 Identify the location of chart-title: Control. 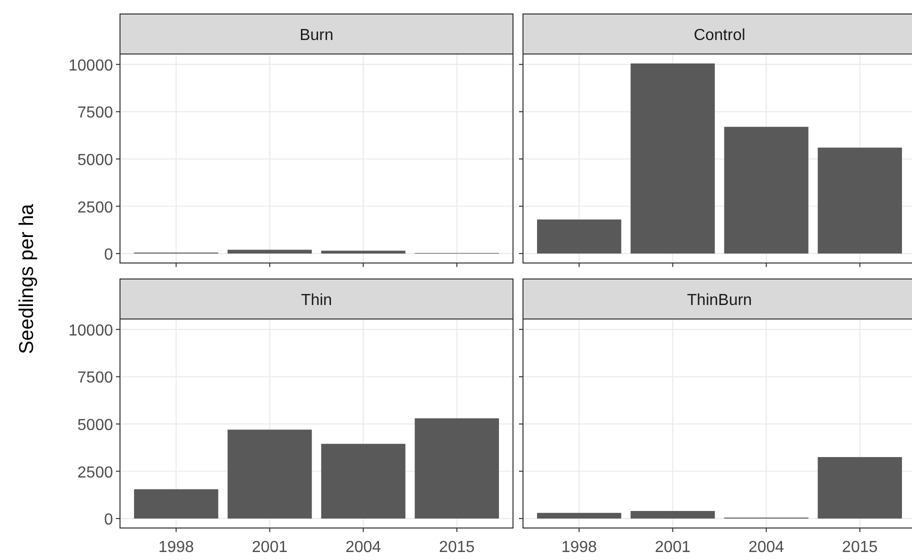
(720, 35).